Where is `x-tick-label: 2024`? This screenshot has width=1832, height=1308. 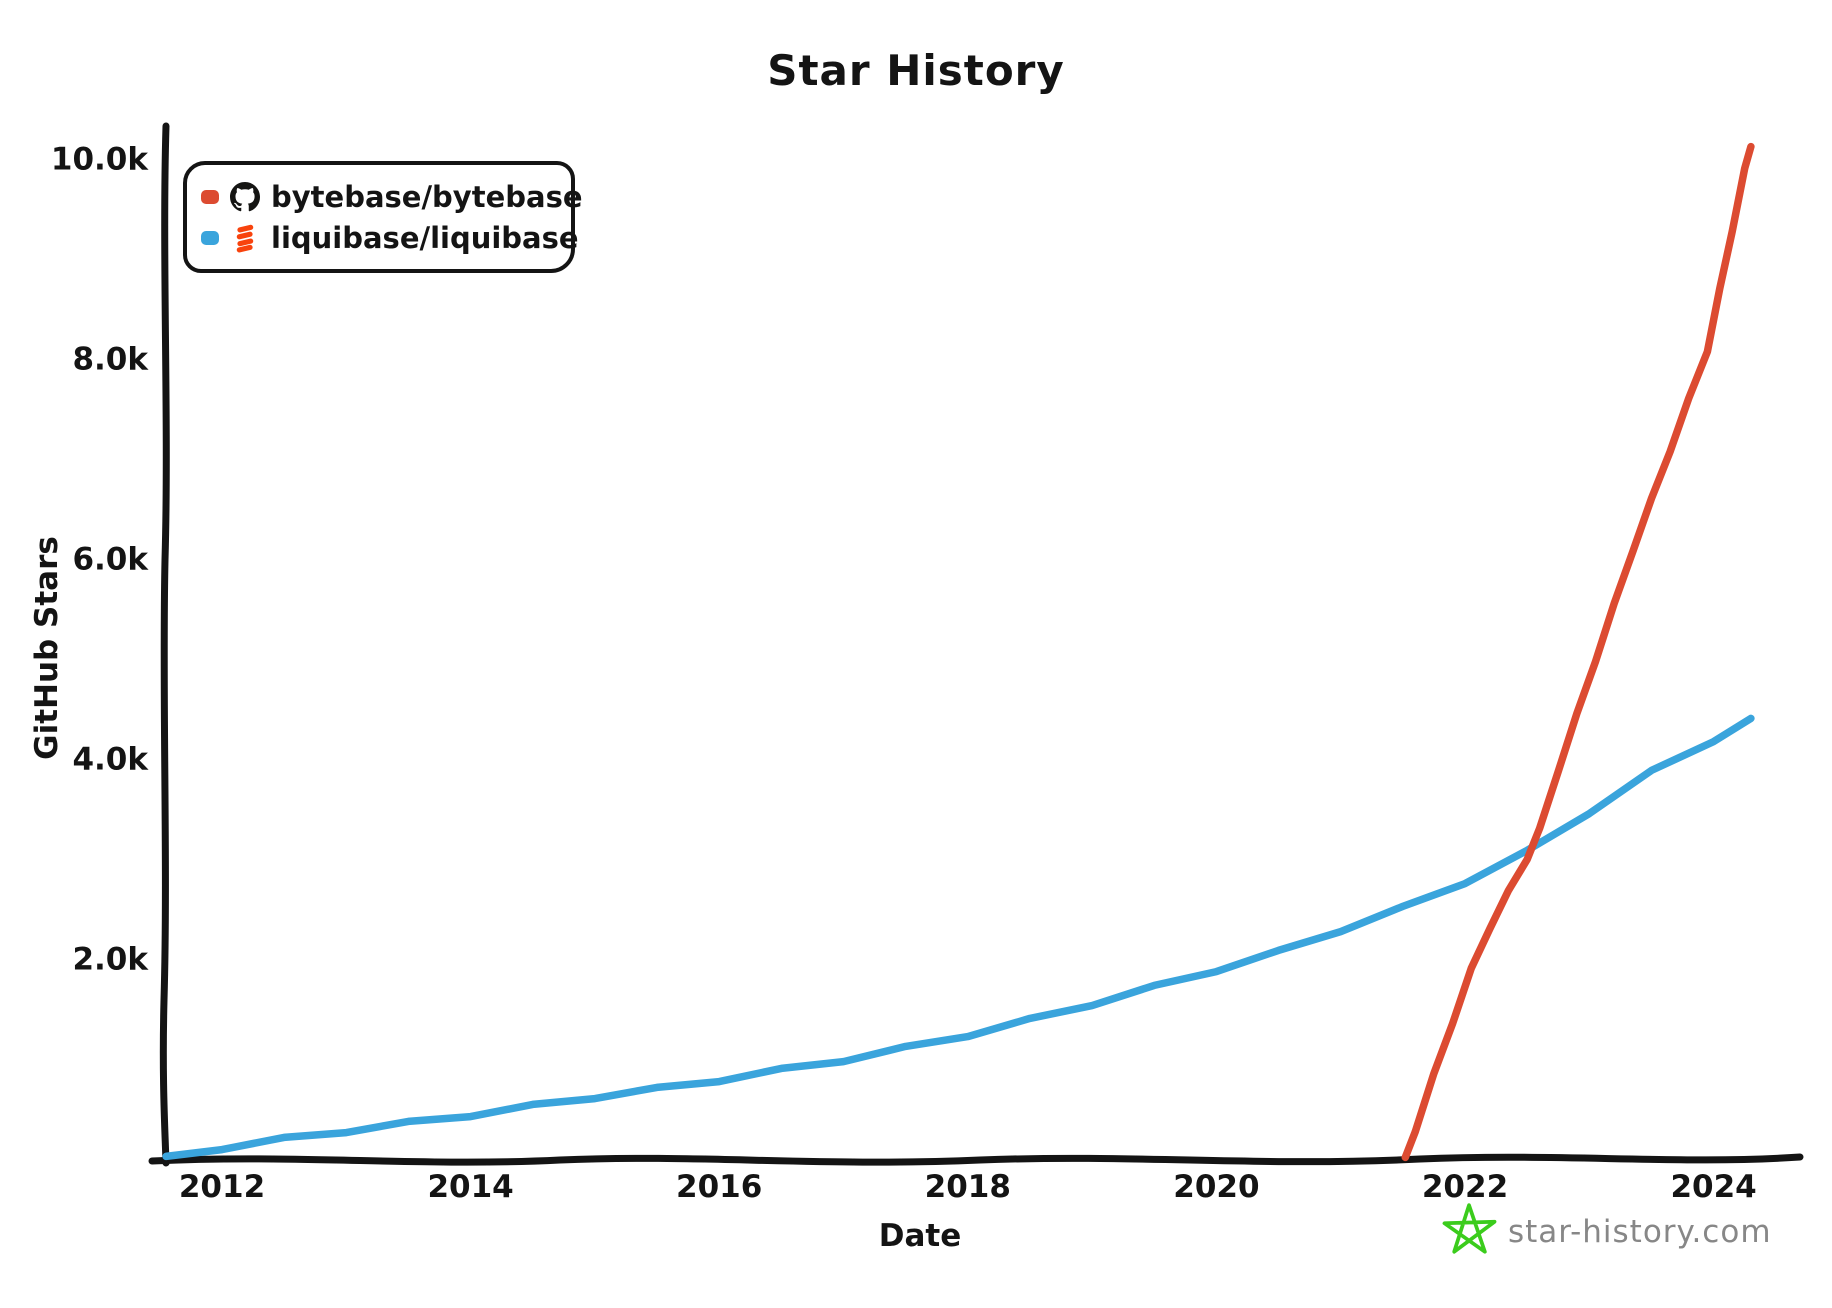
x-tick-label: 2024 is located at coordinates (1713, 1187).